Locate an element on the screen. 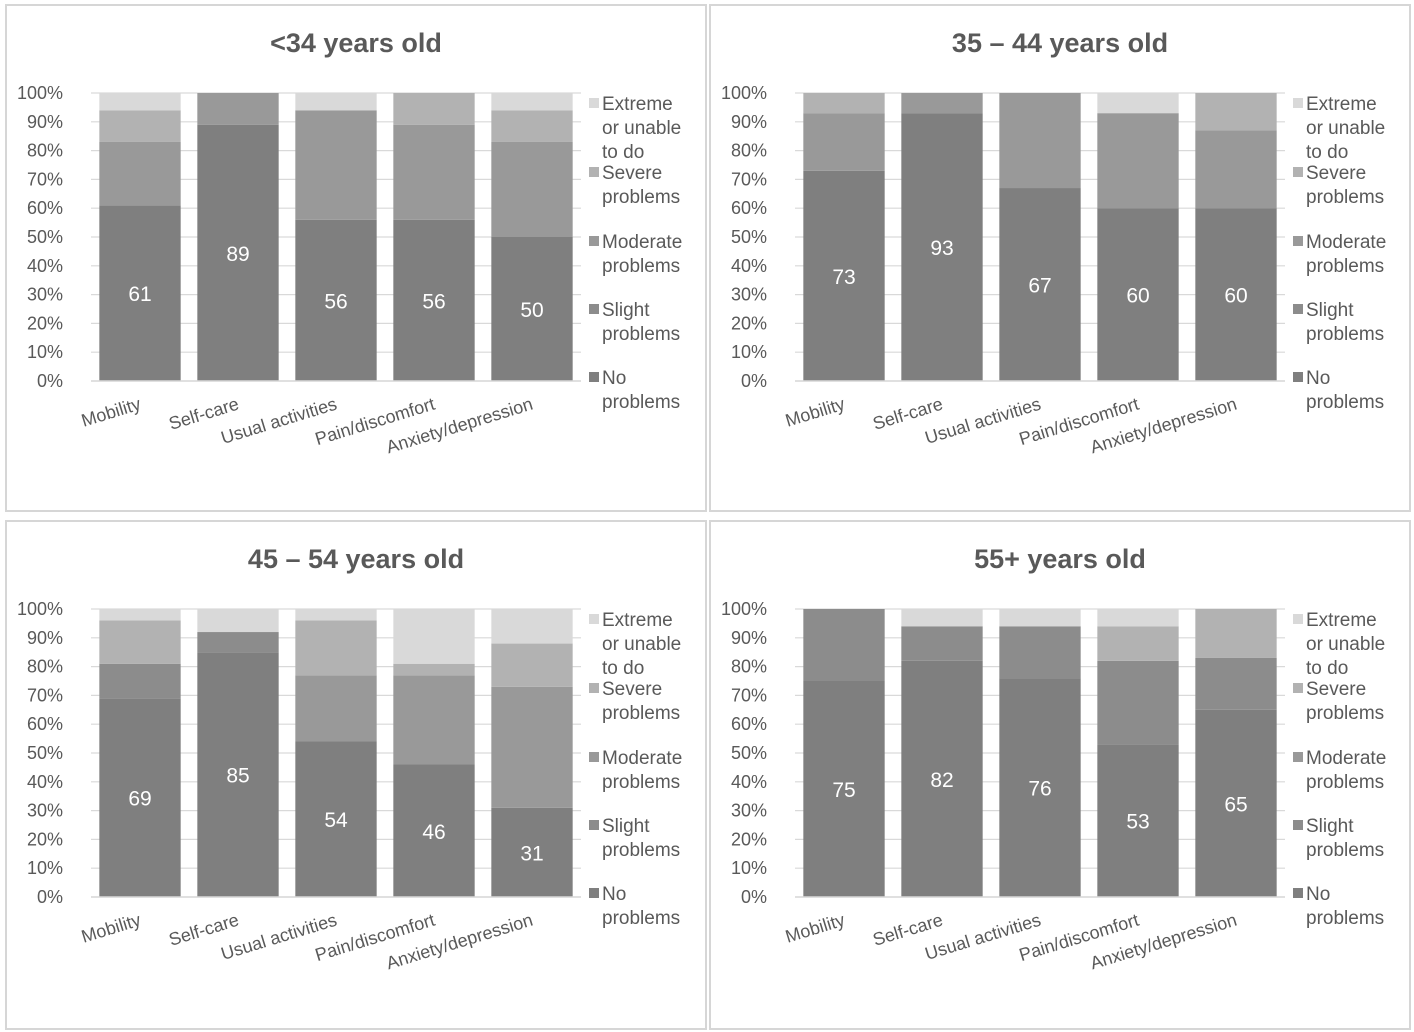 The width and height of the screenshot is (1414, 1032). legend-label: No is located at coordinates (614, 894).